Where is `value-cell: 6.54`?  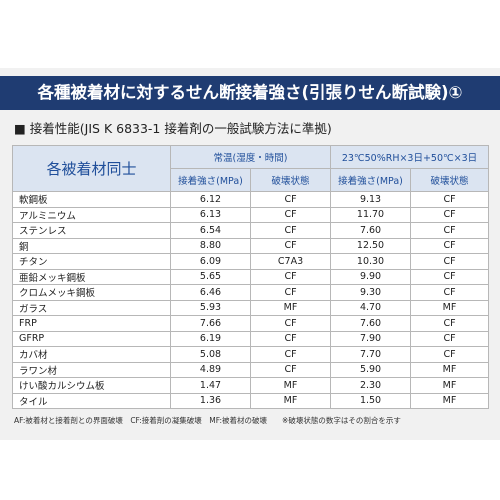
value-cell: 6.54 is located at coordinates (210, 230).